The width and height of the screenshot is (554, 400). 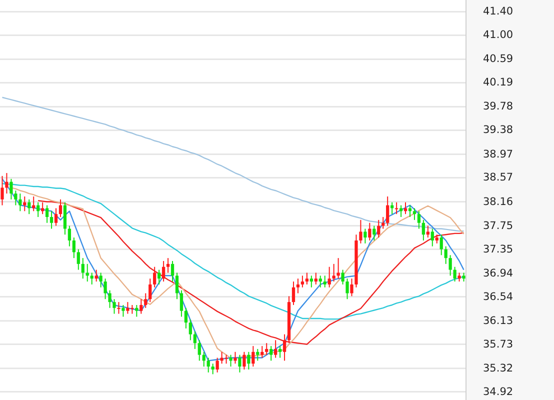 I want to click on y-tick-label: 40.19, so click(x=498, y=82).